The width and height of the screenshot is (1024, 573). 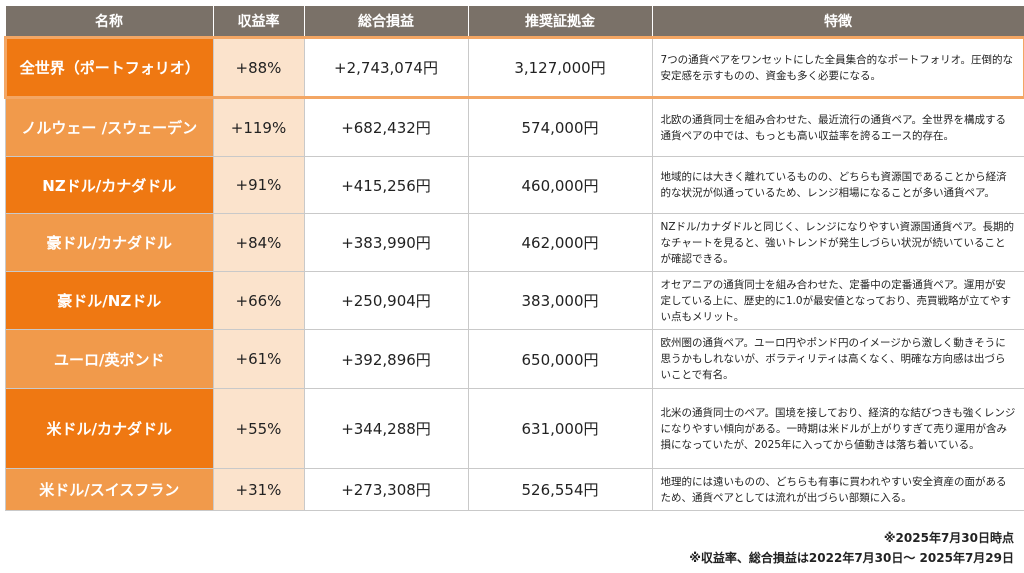 I want to click on total-pl: +250,904円, so click(x=386, y=300).